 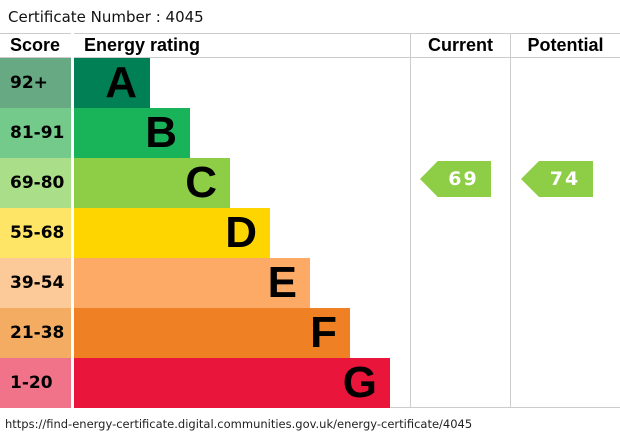 What do you see at coordinates (37, 133) in the screenshot?
I see `score-range-b: 81-91` at bounding box center [37, 133].